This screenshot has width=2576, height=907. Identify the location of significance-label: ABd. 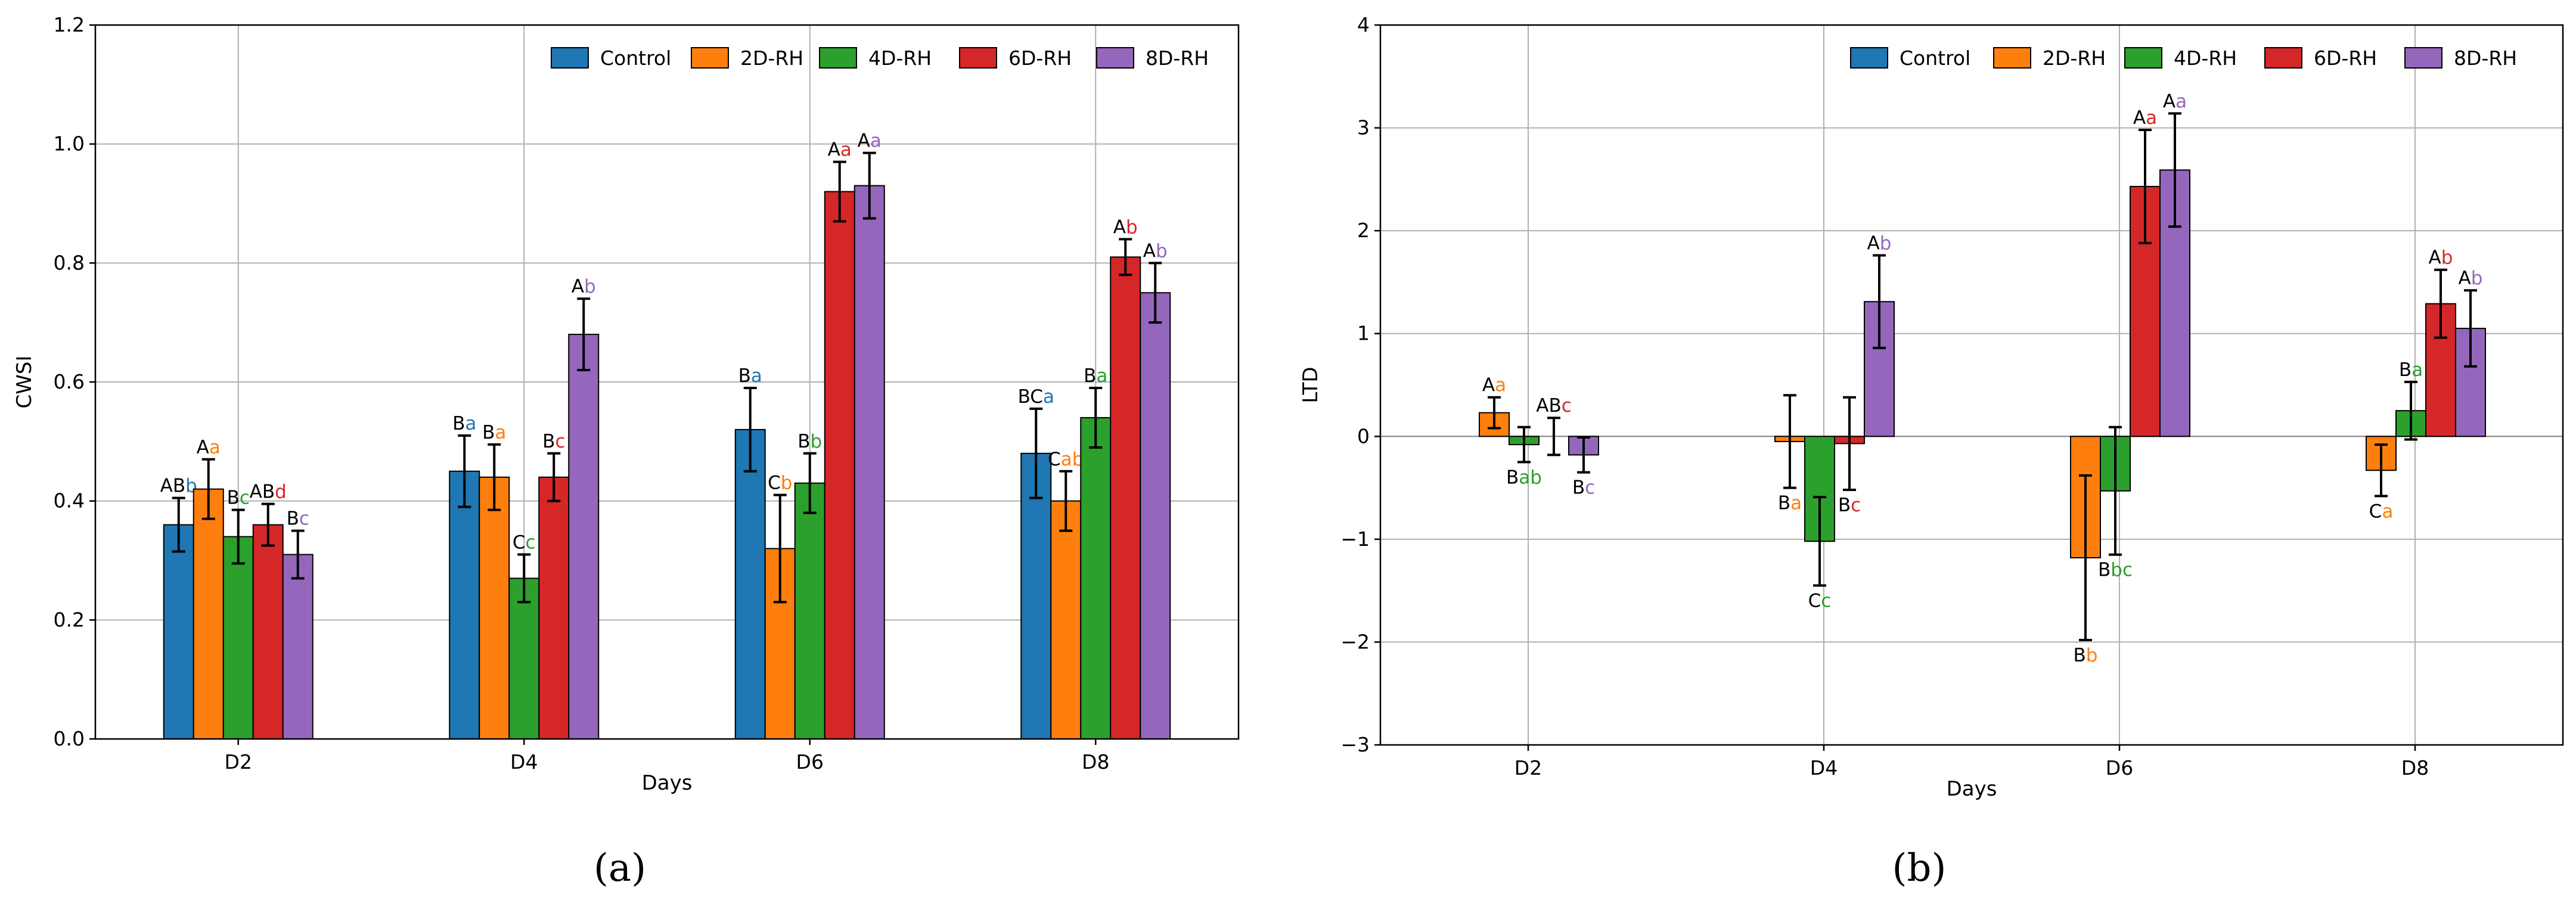
(269, 492).